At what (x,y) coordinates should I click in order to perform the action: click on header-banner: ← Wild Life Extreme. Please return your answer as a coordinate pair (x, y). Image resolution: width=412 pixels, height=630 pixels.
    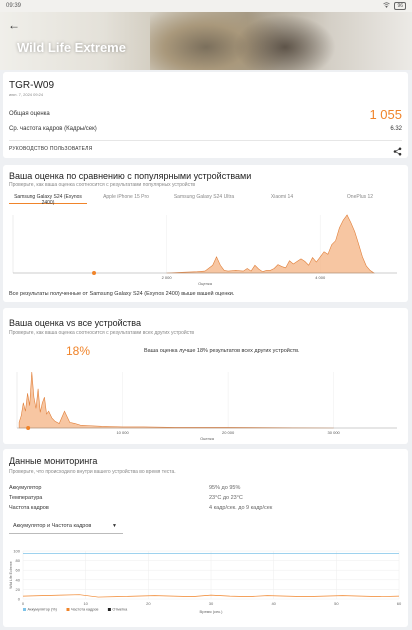
    Looking at the image, I should click on (206, 41).